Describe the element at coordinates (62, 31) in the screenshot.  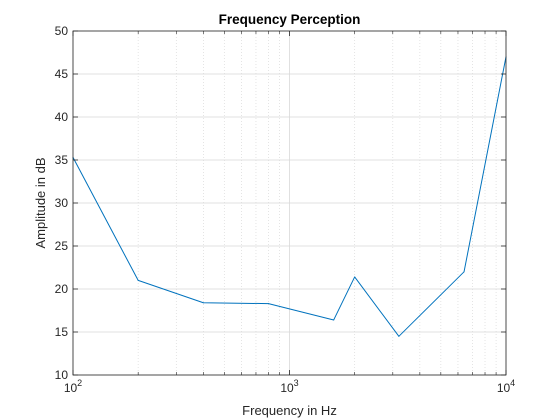
I see `y-tick-label: 50` at that location.